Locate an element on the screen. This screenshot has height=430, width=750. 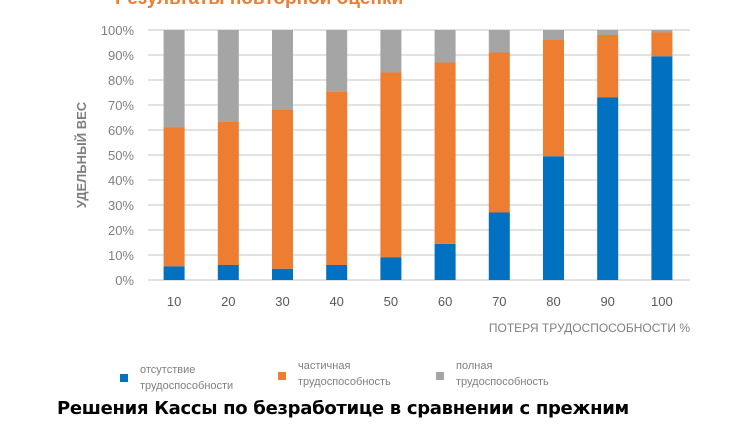
y-tick-label: 60% is located at coordinates (121, 130).